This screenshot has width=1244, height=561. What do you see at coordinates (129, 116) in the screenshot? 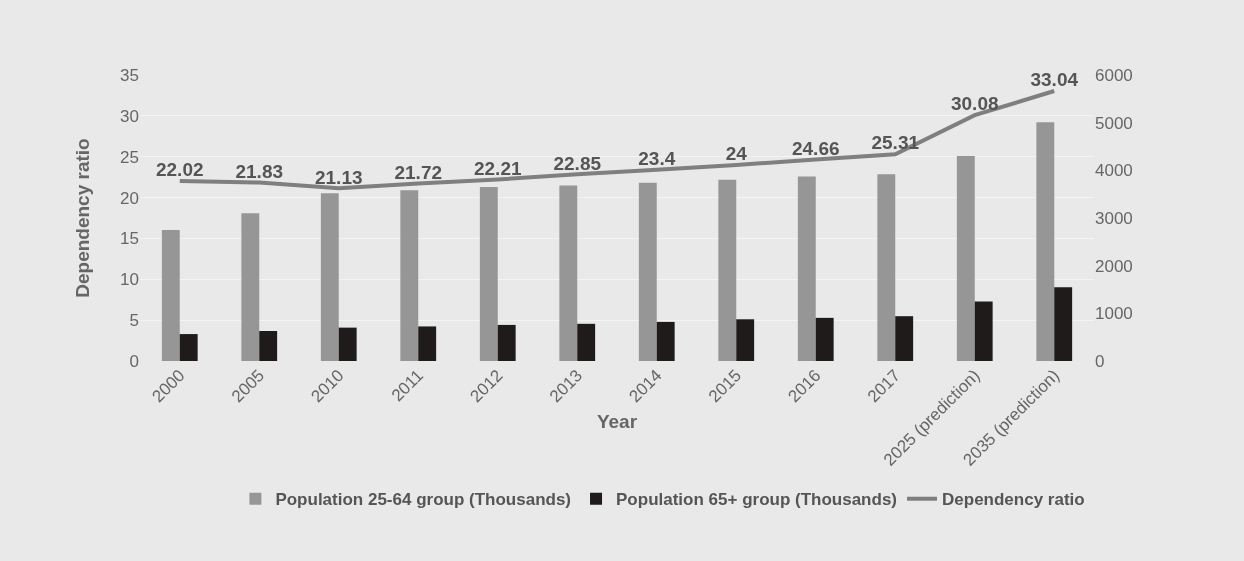
I see `y-tick-label: 30` at bounding box center [129, 116].